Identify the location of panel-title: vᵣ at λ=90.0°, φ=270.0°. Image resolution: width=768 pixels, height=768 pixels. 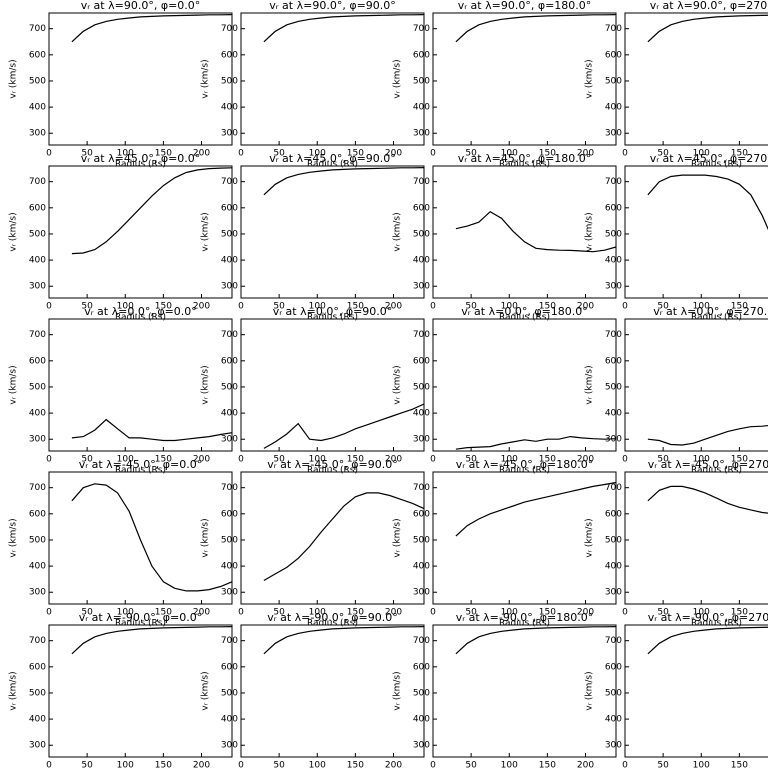
(709, 6).